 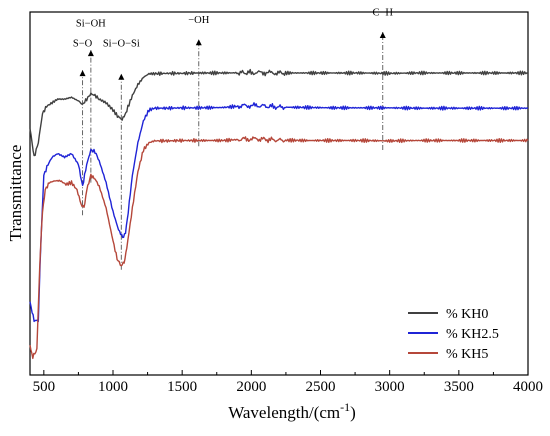 I want to click on x-tick-label: 3500, so click(x=459, y=387).